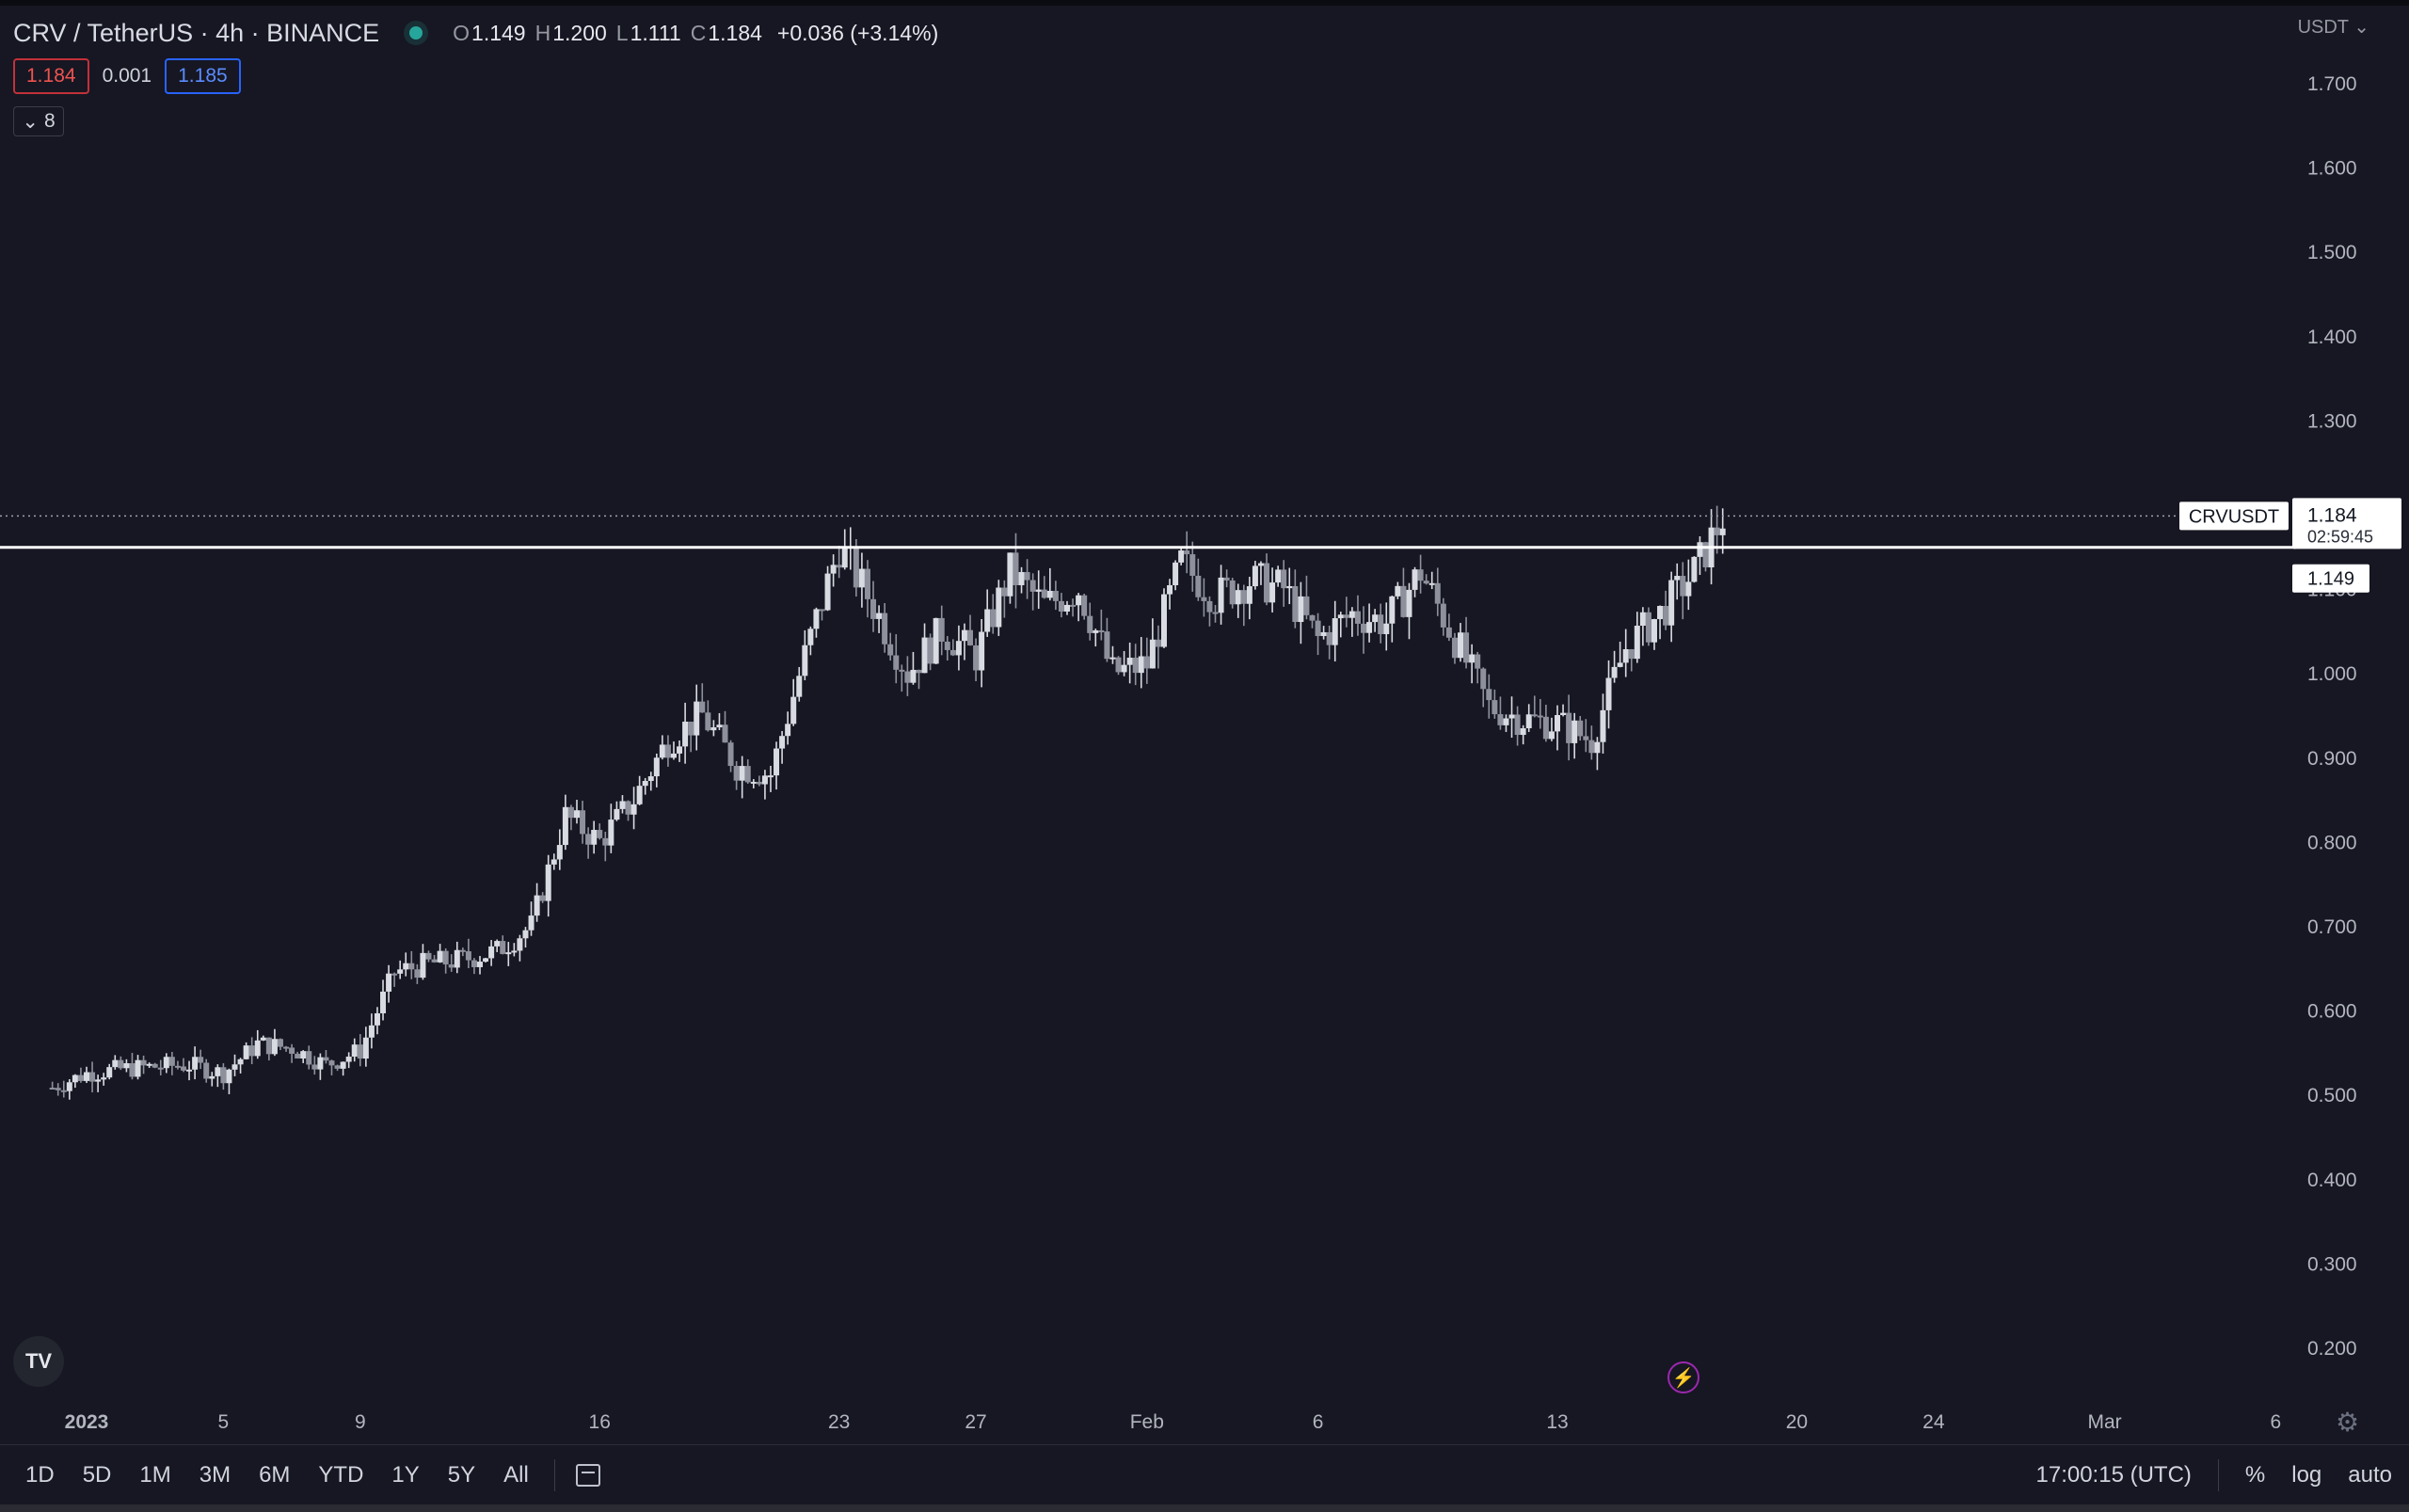 This screenshot has height=1512, width=2409. What do you see at coordinates (462, 1475) in the screenshot?
I see `range-5y-button: 5Y` at bounding box center [462, 1475].